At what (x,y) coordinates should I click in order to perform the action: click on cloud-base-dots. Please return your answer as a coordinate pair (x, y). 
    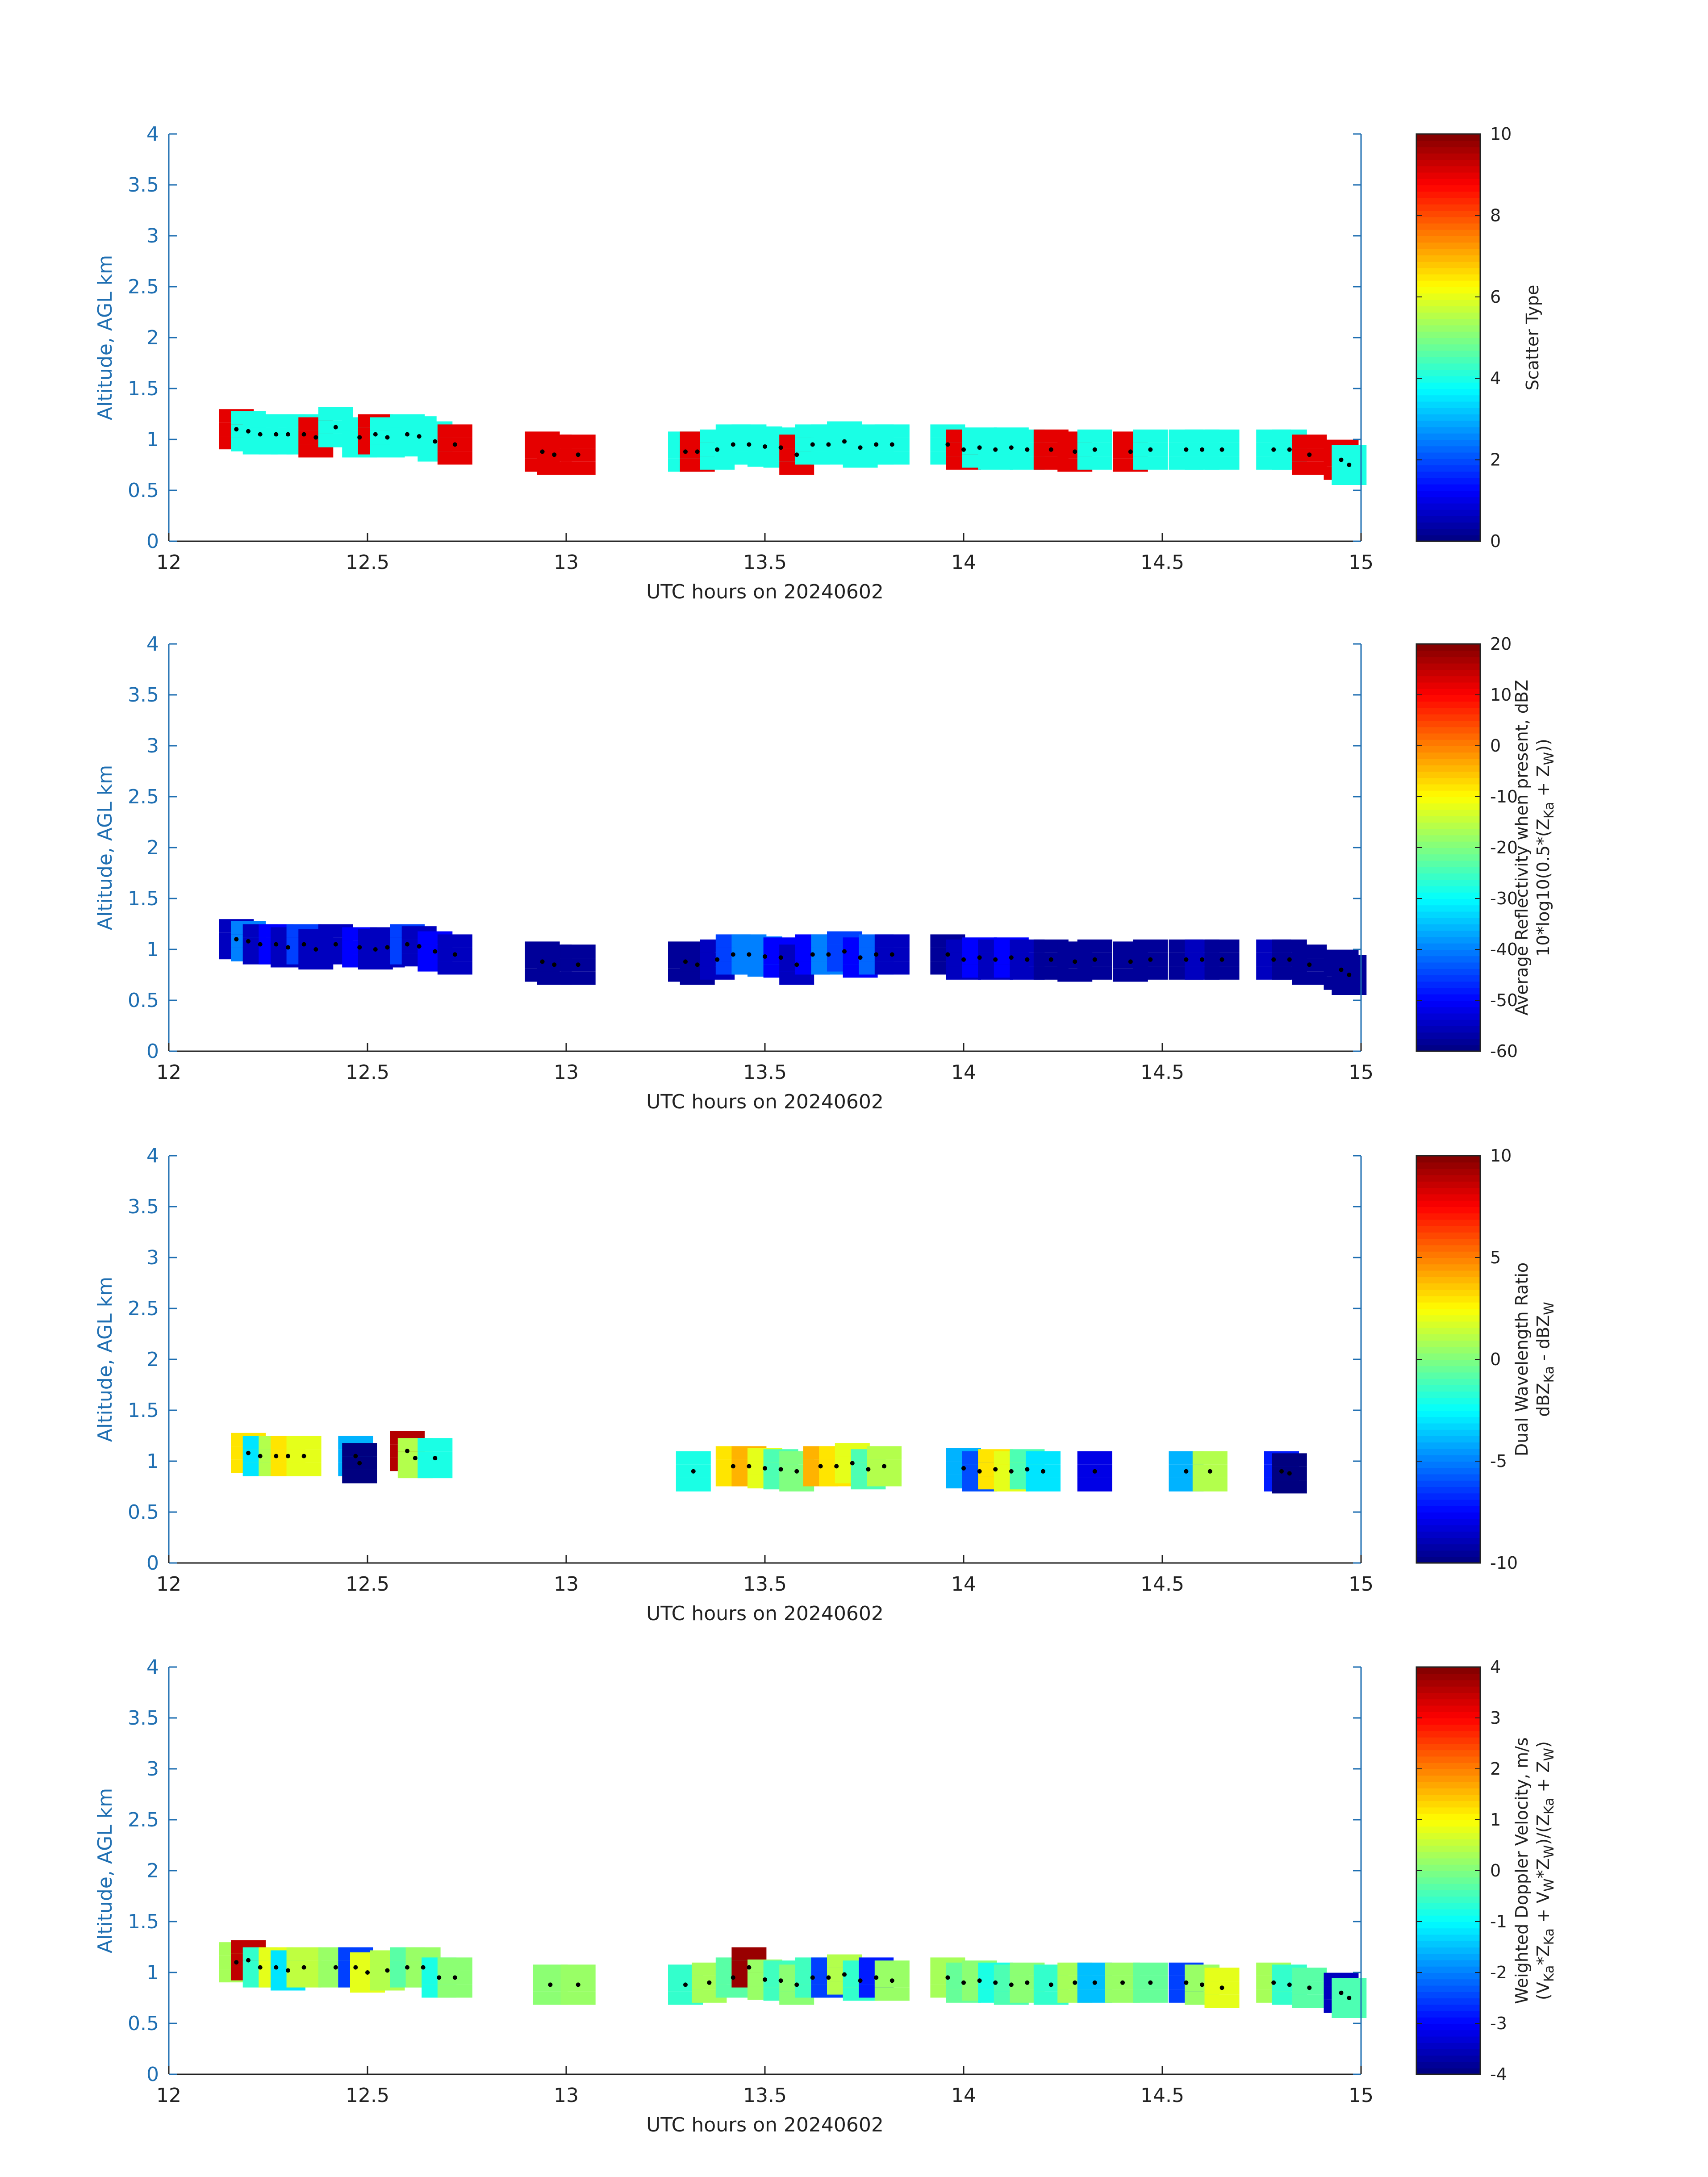
    Looking at the image, I should click on (793, 957).